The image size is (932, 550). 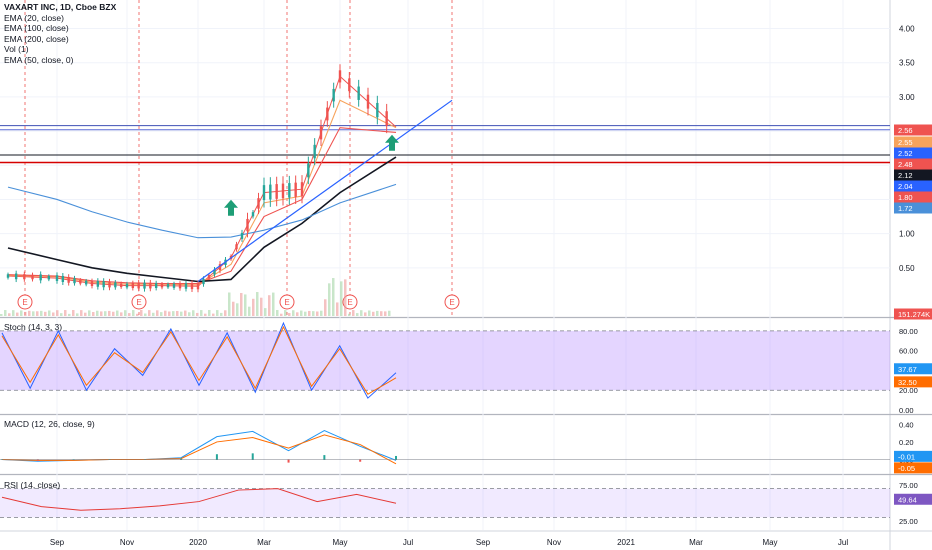 What do you see at coordinates (905, 142) in the screenshot?
I see `price-label: 2.55` at bounding box center [905, 142].